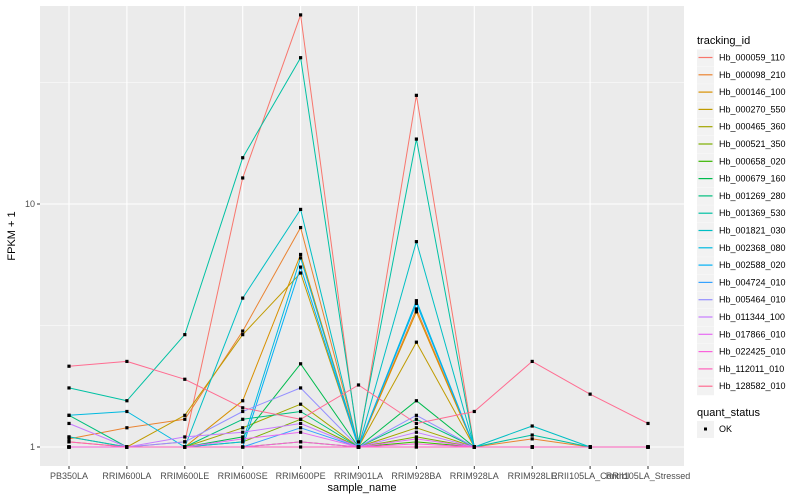 This screenshot has height=500, width=800. What do you see at coordinates (184, 476) in the screenshot?
I see `x-tick-label: RRIM600LE` at bounding box center [184, 476].